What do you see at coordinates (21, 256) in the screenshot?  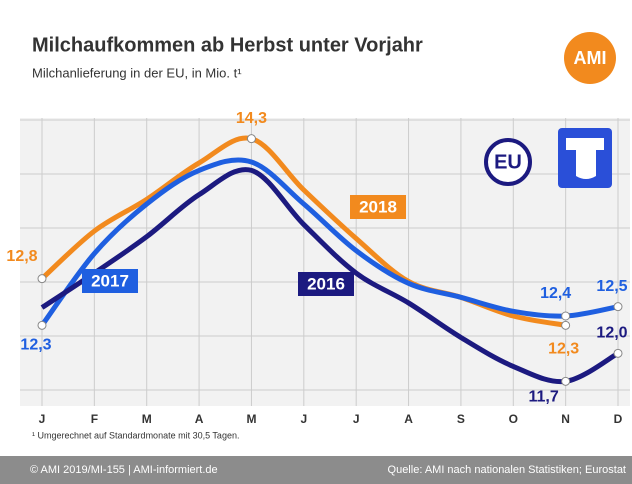 I see `data-label: 12,8` at bounding box center [21, 256].